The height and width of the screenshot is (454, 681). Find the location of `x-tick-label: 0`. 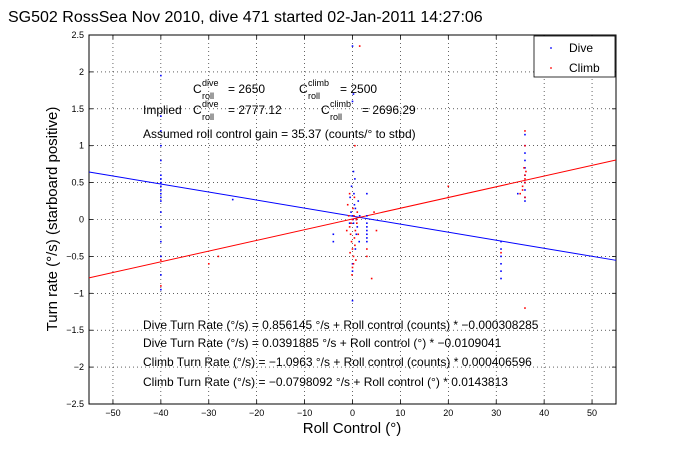

x-tick-label: 0 is located at coordinates (352, 413).